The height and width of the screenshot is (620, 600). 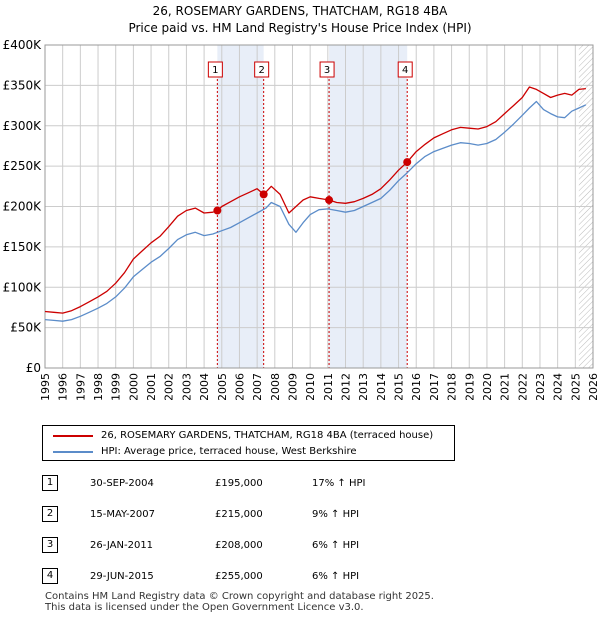 What do you see at coordinates (80, 386) in the screenshot?
I see `x-tick-label: 1997` at bounding box center [80, 386].